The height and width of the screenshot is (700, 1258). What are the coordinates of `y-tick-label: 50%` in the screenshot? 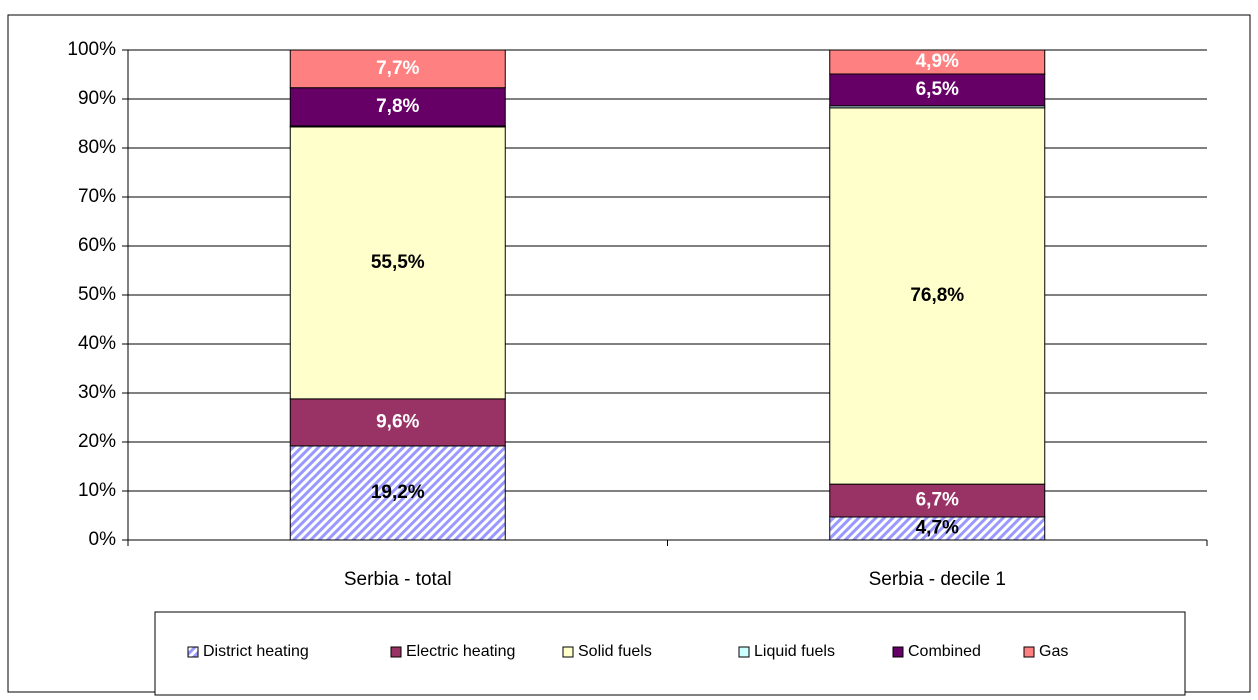 It's located at (97, 294).